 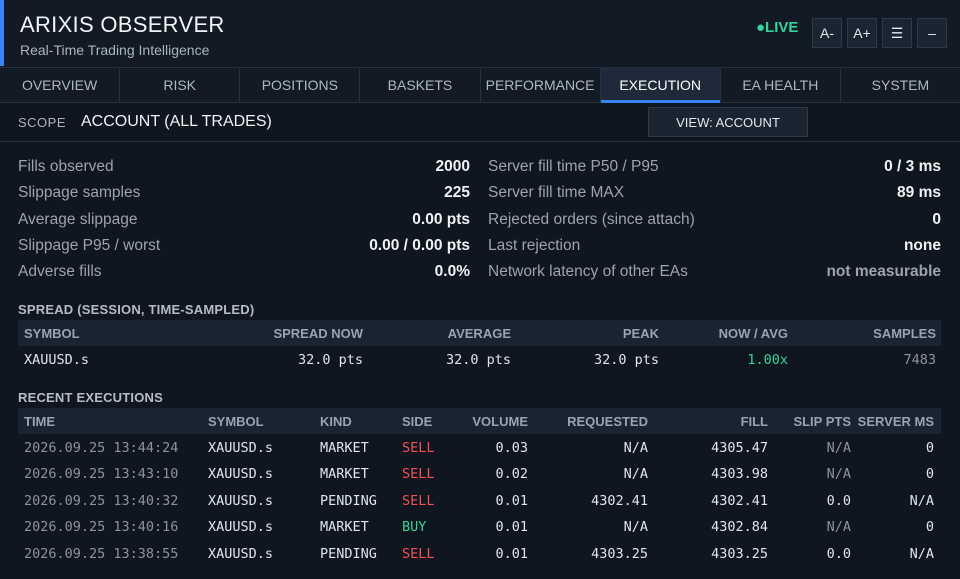 What do you see at coordinates (573, 166) in the screenshot?
I see `stat-label: Server fill time P50 / P95` at bounding box center [573, 166].